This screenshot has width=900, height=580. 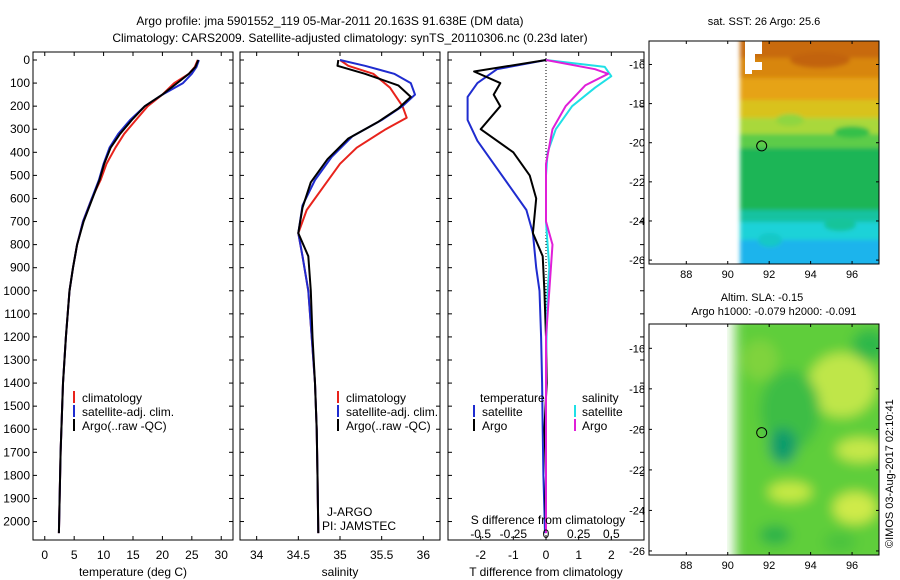 I want to click on legend-temp-satellite-label: satellite, so click(x=502, y=412).